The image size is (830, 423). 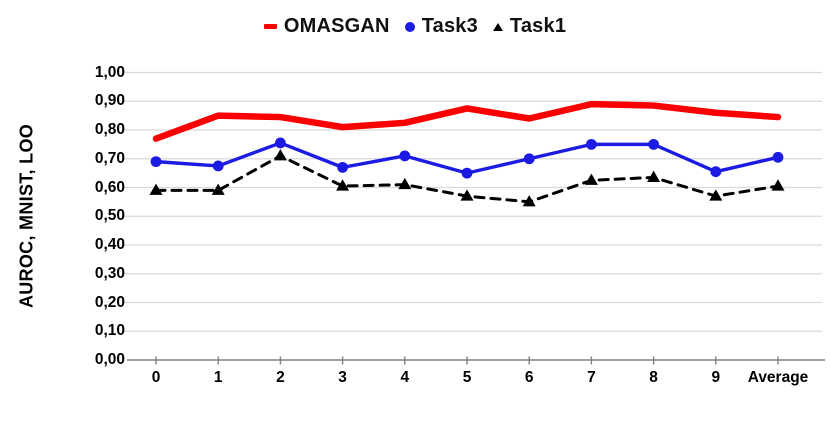 What do you see at coordinates (109, 359) in the screenshot?
I see `y-tick-label: 0,00` at bounding box center [109, 359].